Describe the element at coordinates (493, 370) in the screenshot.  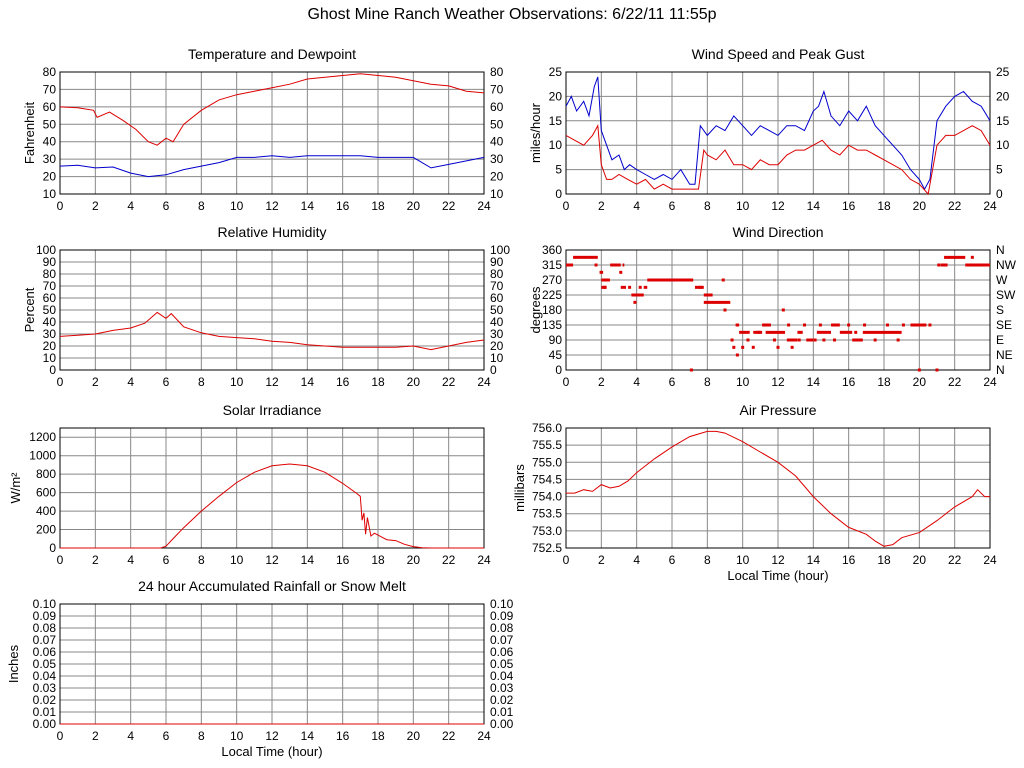
I see `y-right-tick-label: 0` at that location.